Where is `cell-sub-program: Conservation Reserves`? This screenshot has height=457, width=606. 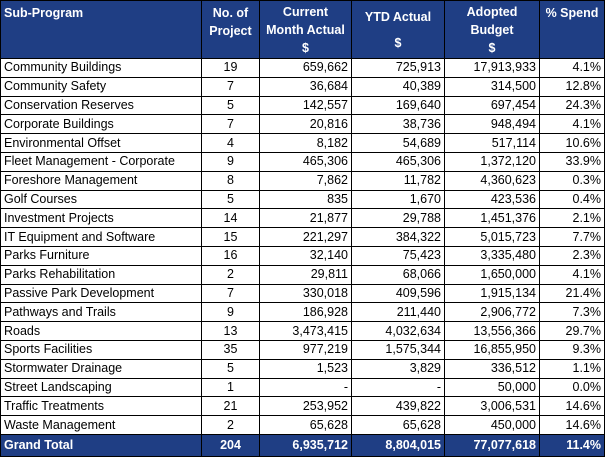
cell-sub-program: Conservation Reserves is located at coordinates (101, 105).